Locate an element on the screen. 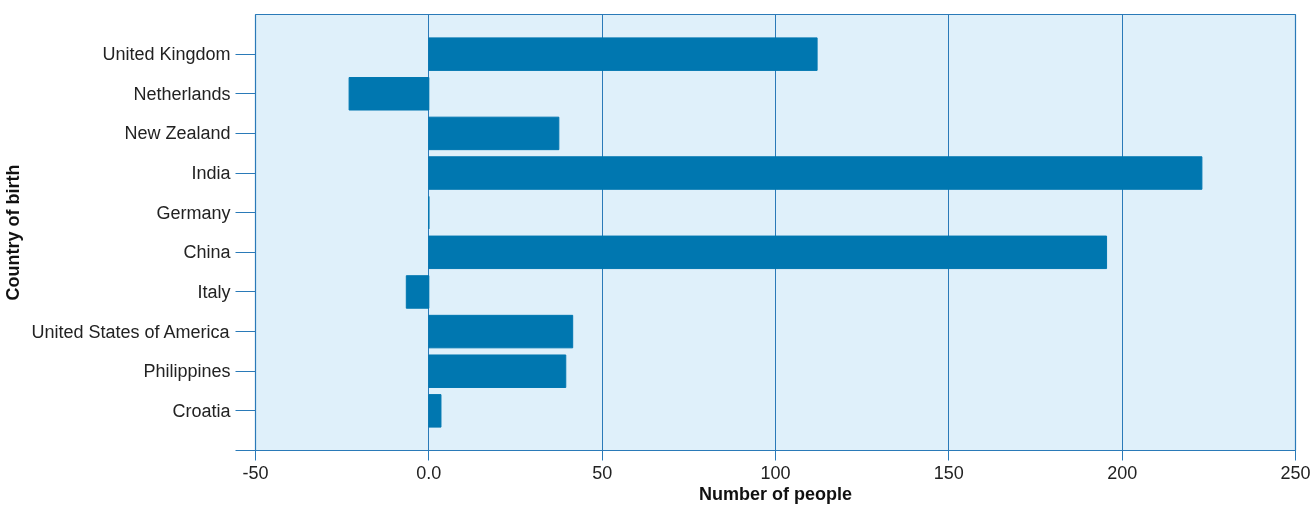 The height and width of the screenshot is (506, 1311). y-tick-label: Philippines is located at coordinates (187, 371).